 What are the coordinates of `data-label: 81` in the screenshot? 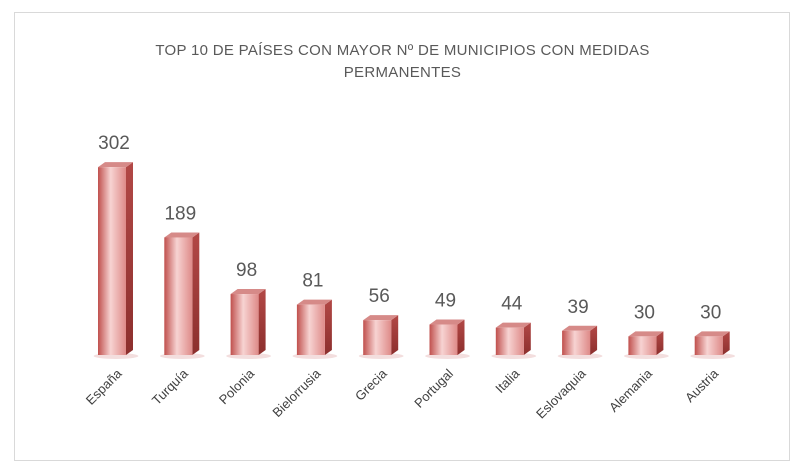 It's located at (312, 281).